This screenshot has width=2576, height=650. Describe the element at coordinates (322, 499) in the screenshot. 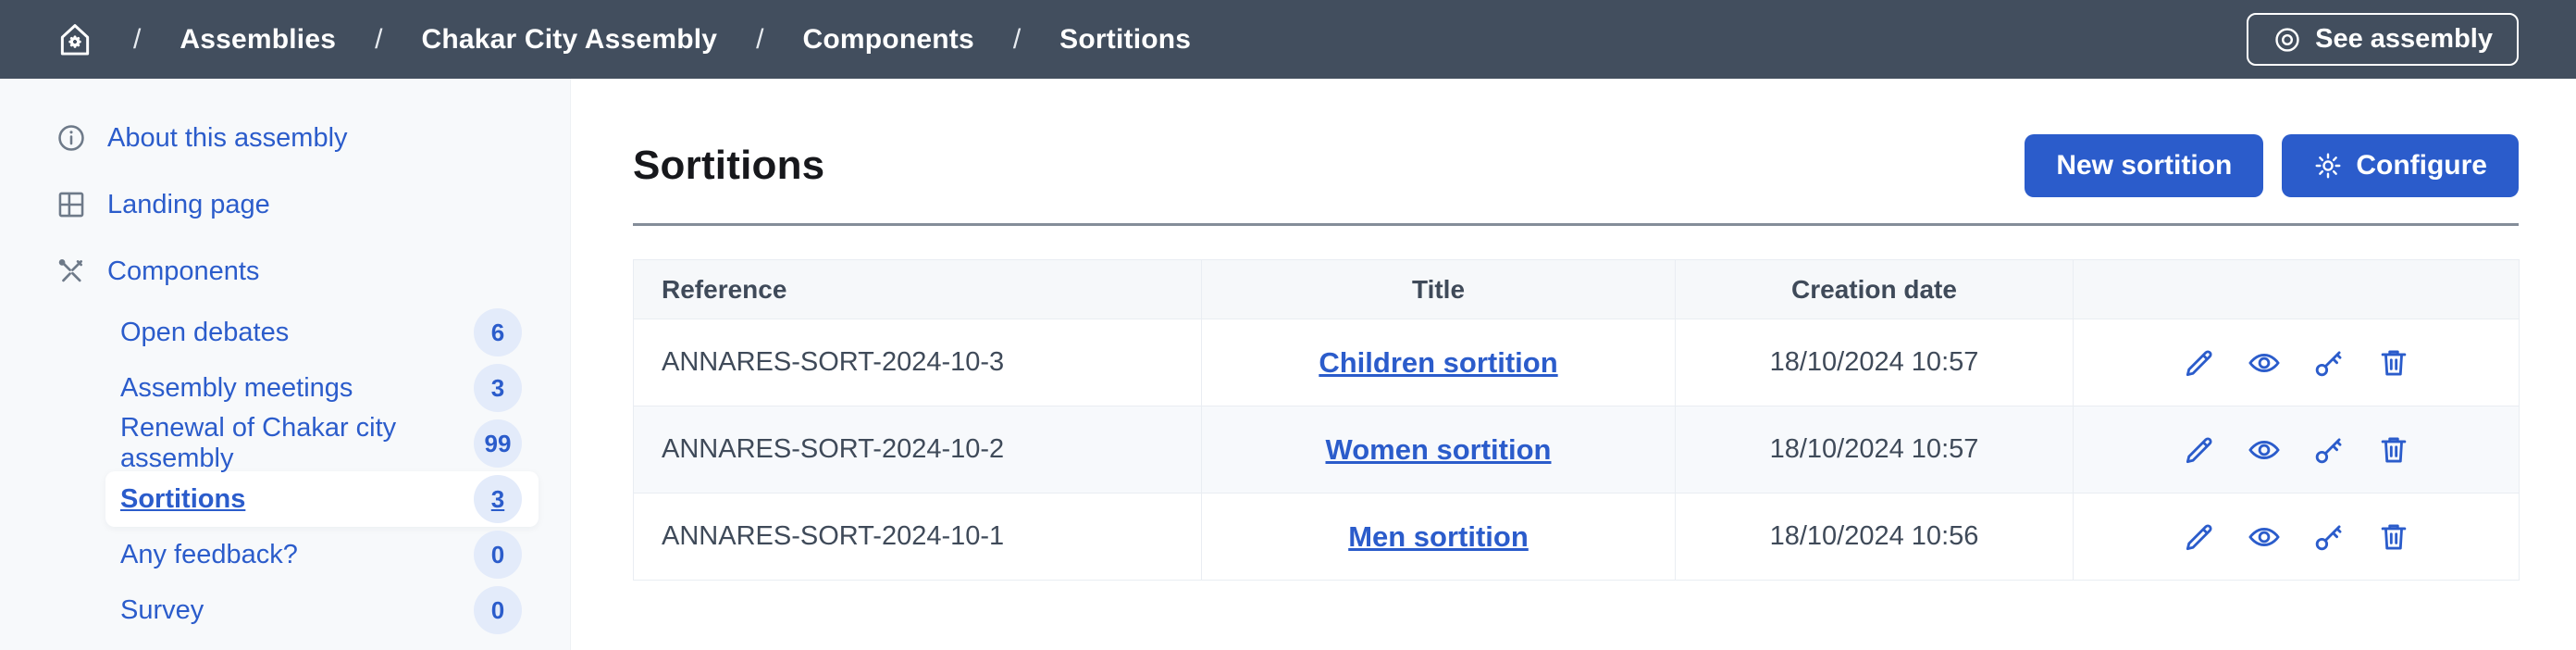

I see `sidebar-item-sortitions: Sortitions 3` at that location.